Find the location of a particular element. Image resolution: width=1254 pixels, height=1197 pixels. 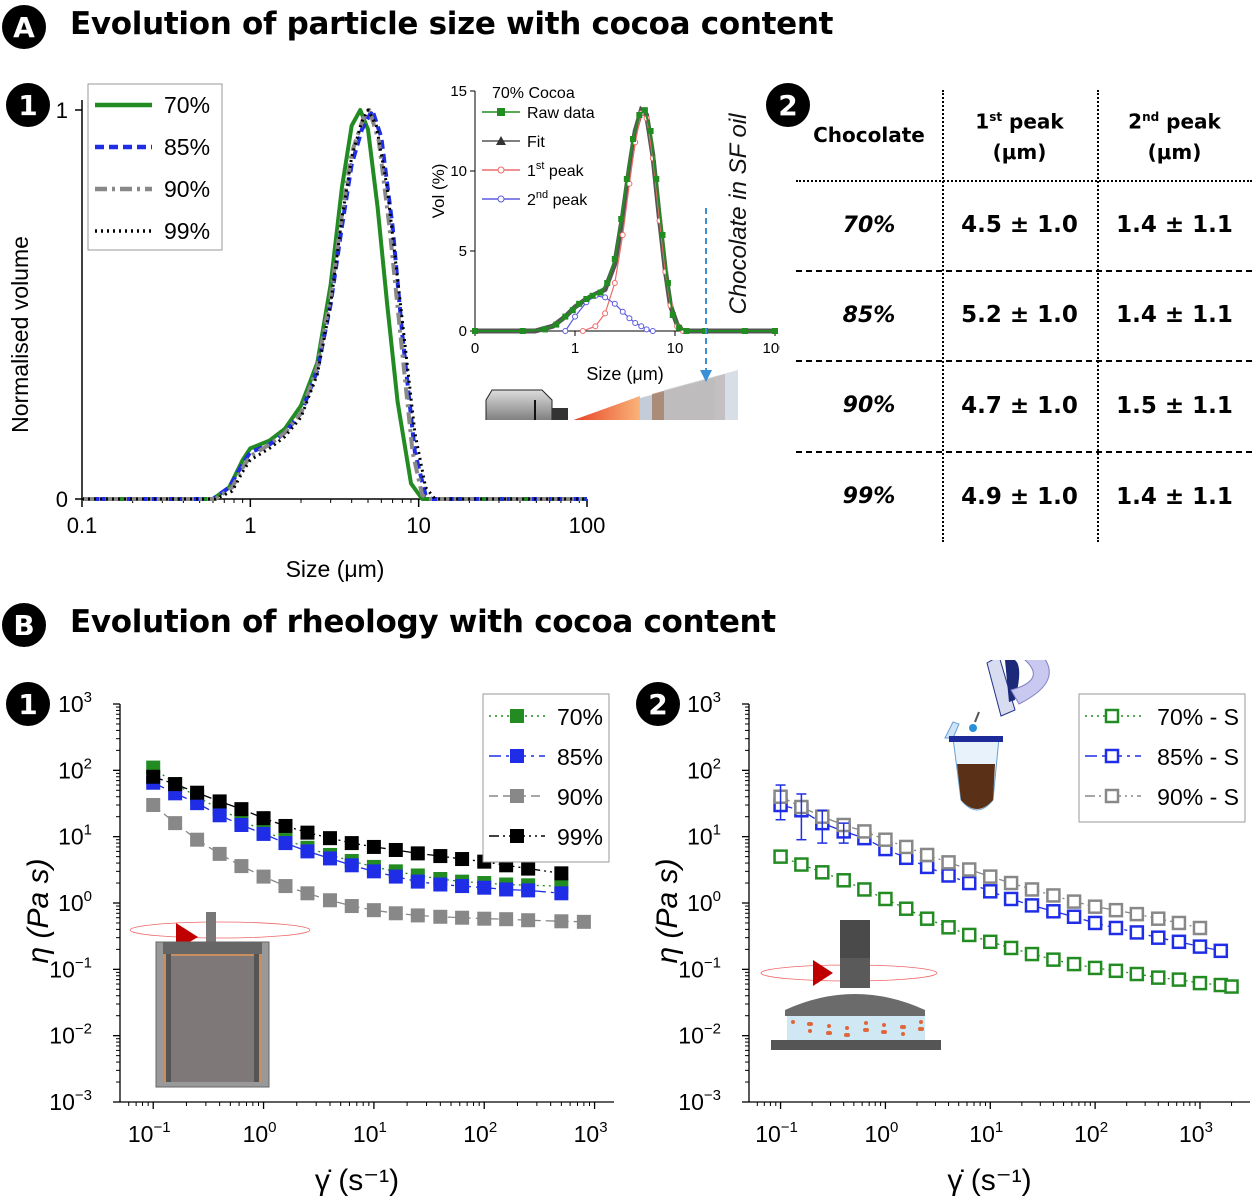

y-tick-label: 10² is located at coordinates (75, 769).